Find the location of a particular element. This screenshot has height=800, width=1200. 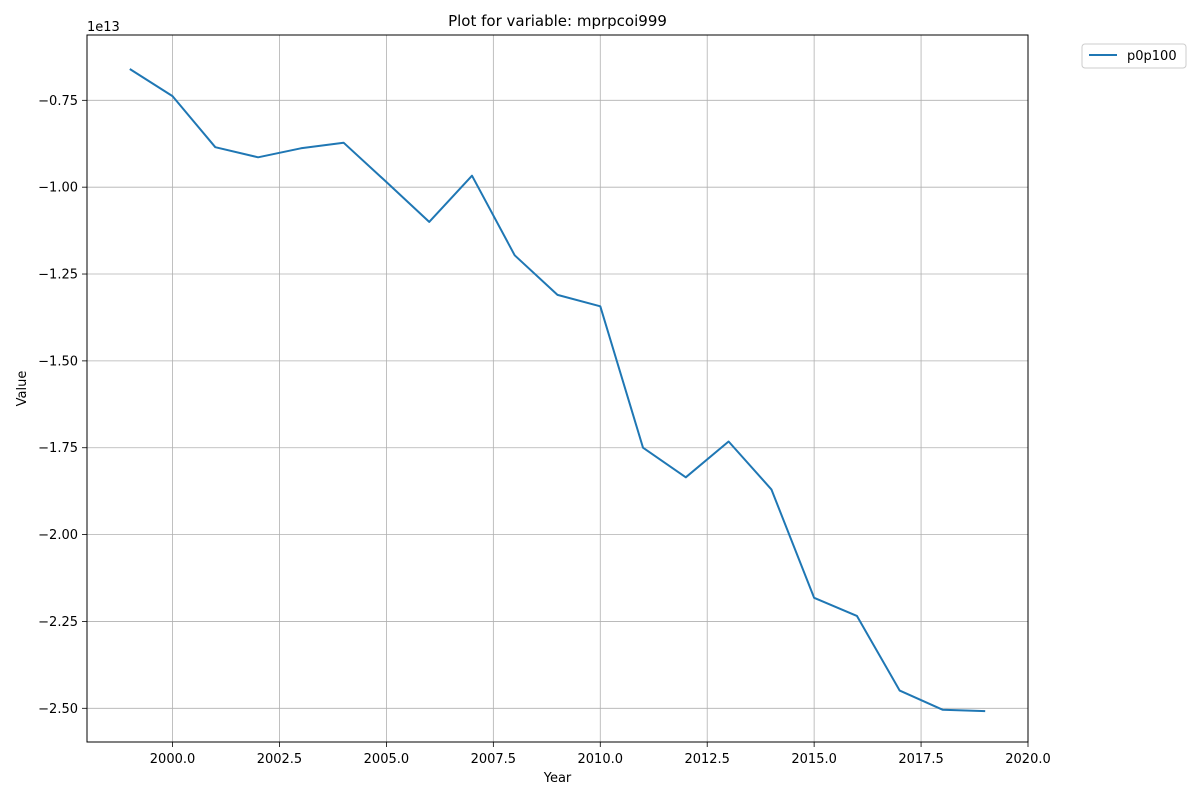

x-tick-label: 2010.0 is located at coordinates (601, 759).